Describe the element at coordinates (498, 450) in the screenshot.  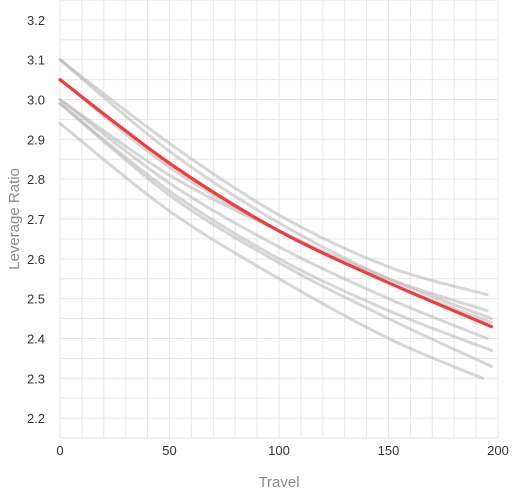
I see `x-tick-label: 200` at that location.